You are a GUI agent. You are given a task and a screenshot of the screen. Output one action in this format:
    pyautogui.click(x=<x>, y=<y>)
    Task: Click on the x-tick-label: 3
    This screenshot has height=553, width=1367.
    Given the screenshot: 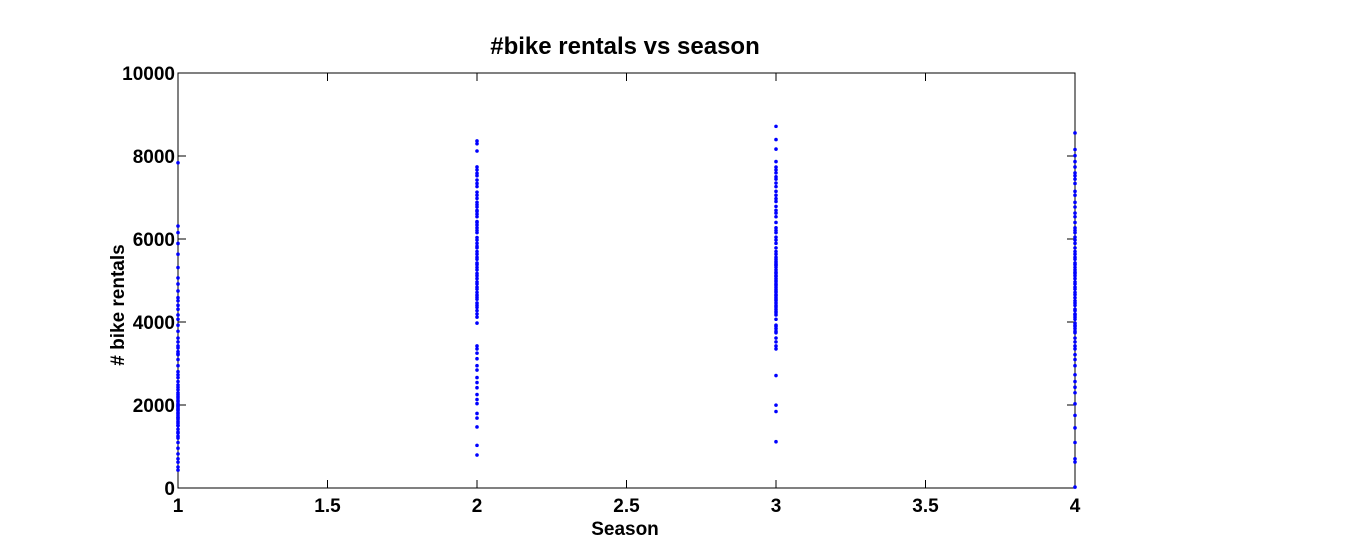 What is the action you would take?
    pyautogui.click(x=776, y=506)
    